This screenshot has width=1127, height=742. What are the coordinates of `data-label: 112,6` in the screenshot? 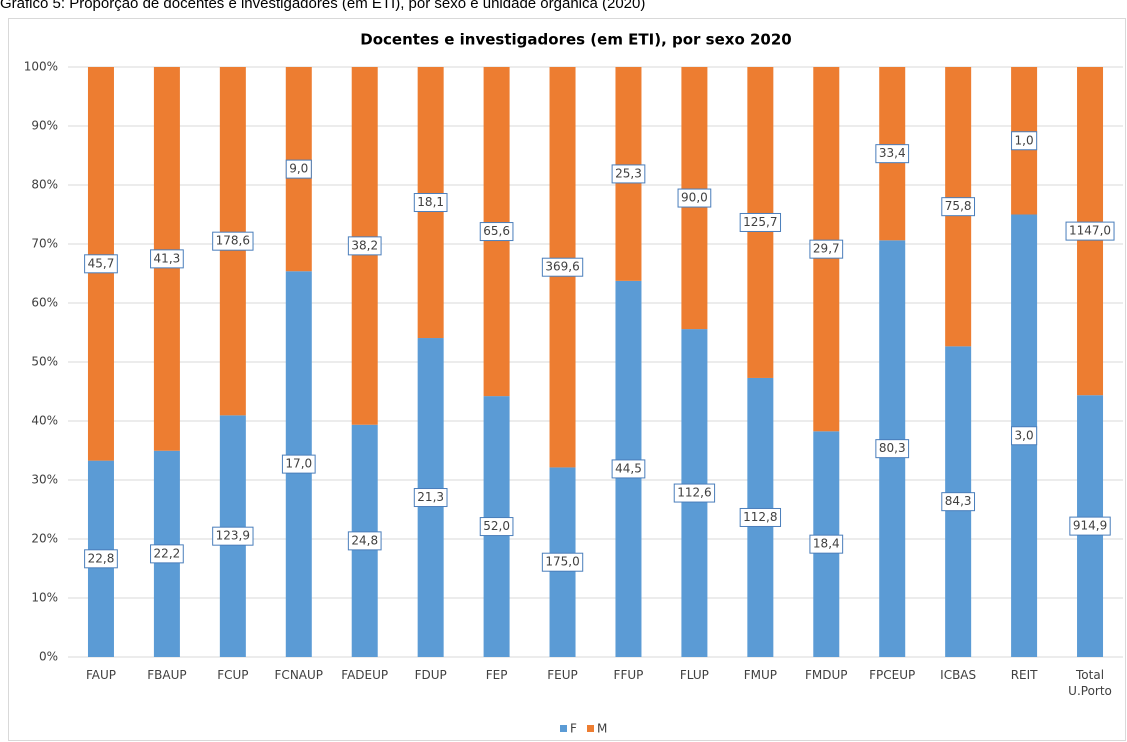 It's located at (694, 493).